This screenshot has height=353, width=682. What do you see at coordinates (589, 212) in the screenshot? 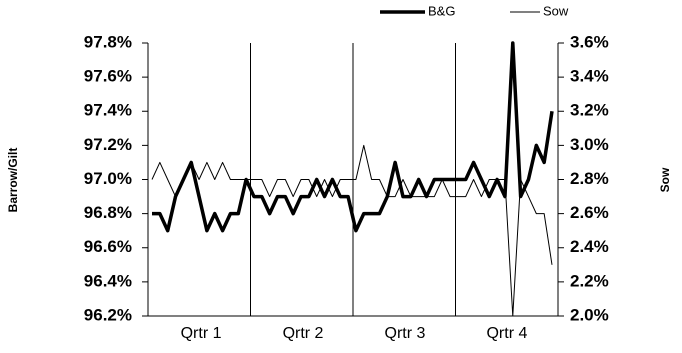
I see `y2-tick-label: 2.6%` at bounding box center [589, 212].